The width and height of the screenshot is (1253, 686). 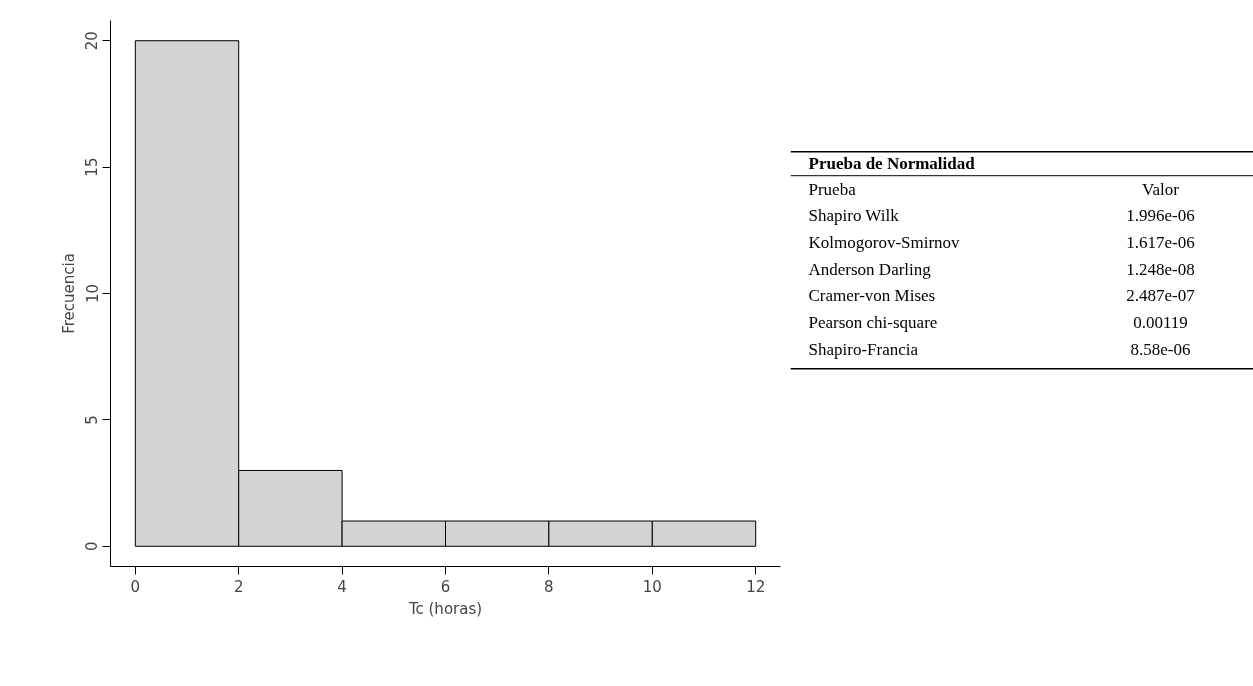 What do you see at coordinates (445, 586) in the screenshot?
I see `x-tick-label: 6` at bounding box center [445, 586].